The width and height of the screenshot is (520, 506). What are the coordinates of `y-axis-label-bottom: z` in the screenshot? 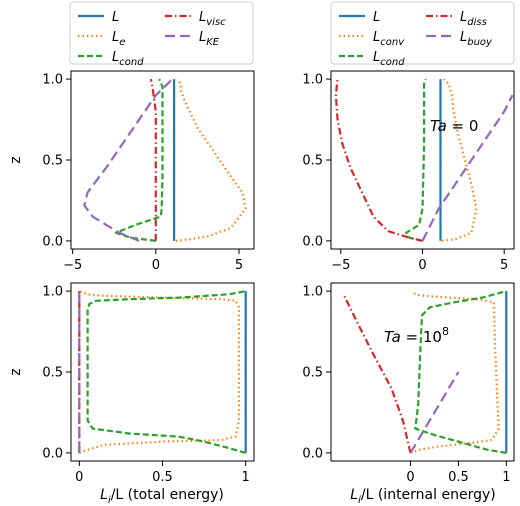 It's located at (16, 371).